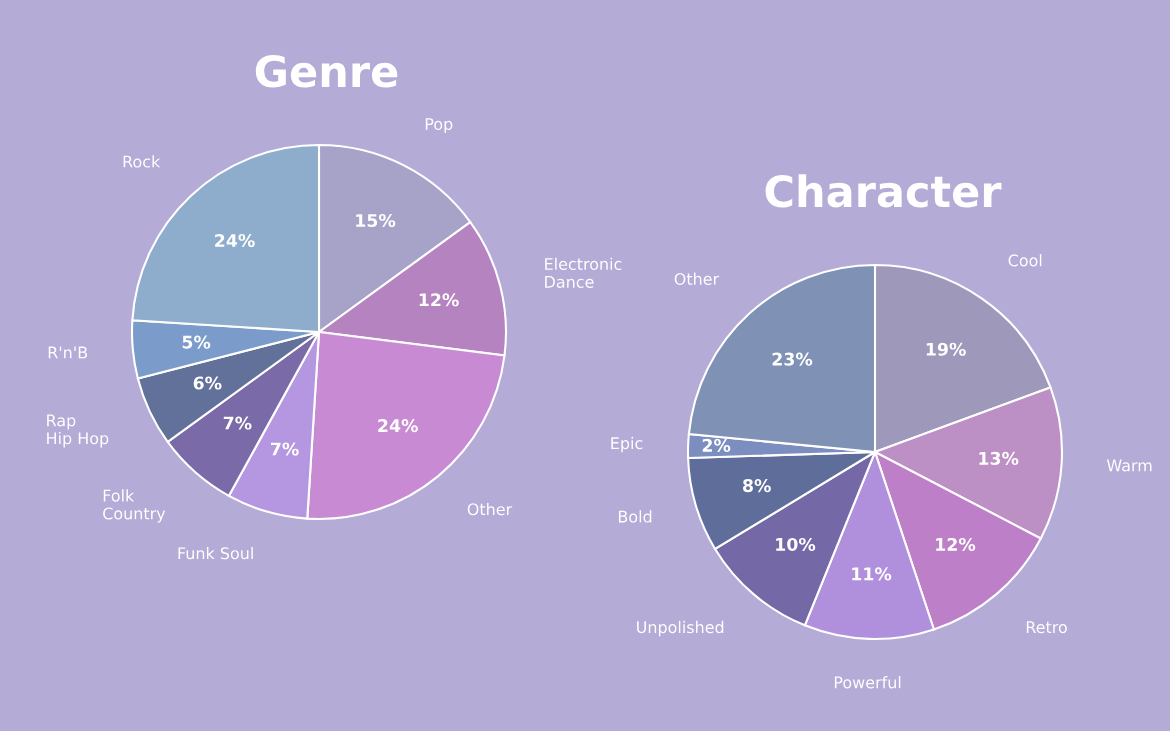 The height and width of the screenshot is (731, 1170). Describe the element at coordinates (796, 544) in the screenshot. I see `data-label: 10%` at that location.